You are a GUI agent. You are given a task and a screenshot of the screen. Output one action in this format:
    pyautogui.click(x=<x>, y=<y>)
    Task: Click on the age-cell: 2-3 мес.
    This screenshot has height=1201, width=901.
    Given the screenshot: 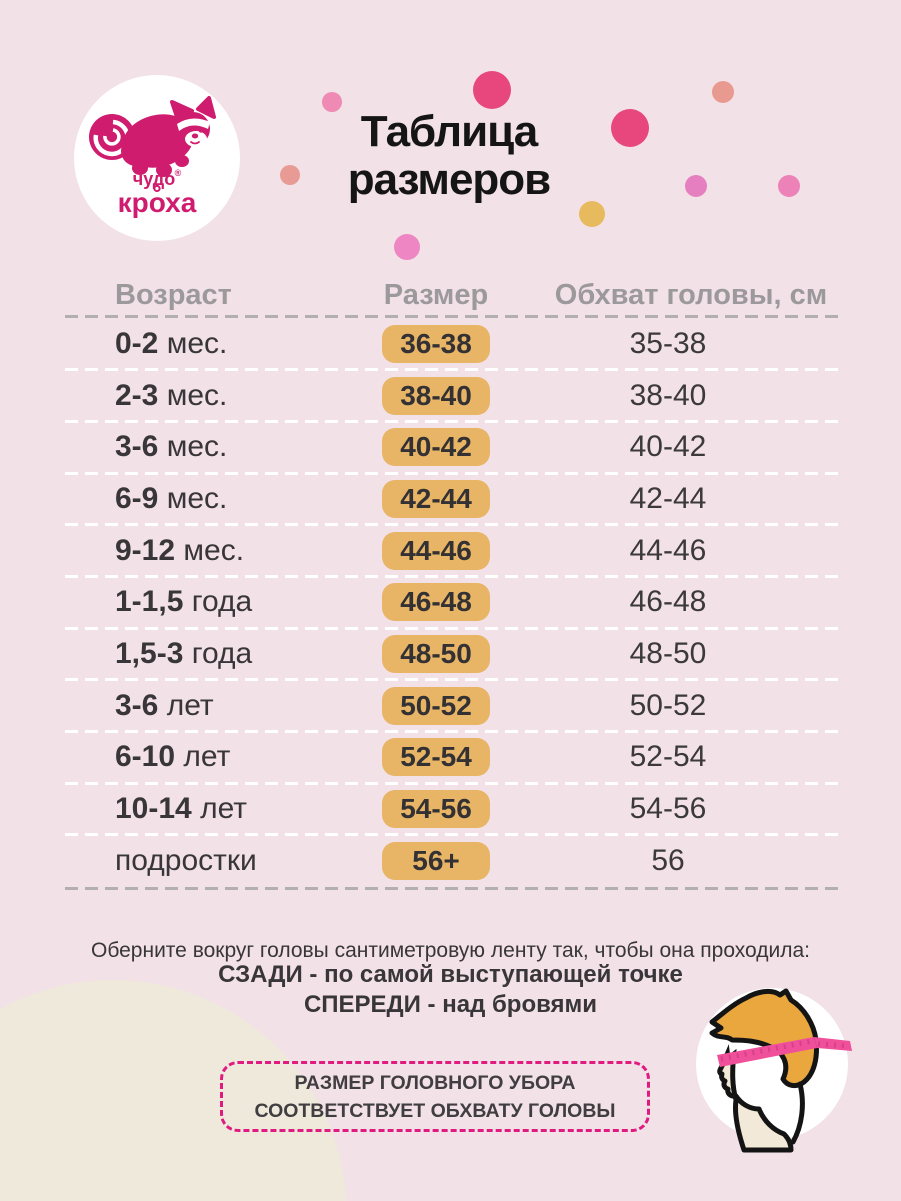 What is the action you would take?
    pyautogui.click(x=210, y=396)
    